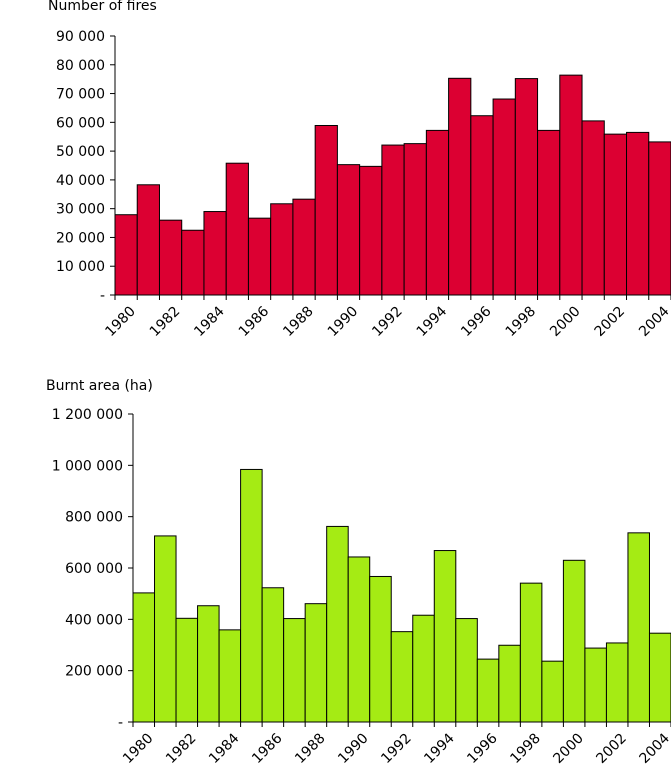  I want to click on fires-x-tick-label: 1998, so click(521, 321).